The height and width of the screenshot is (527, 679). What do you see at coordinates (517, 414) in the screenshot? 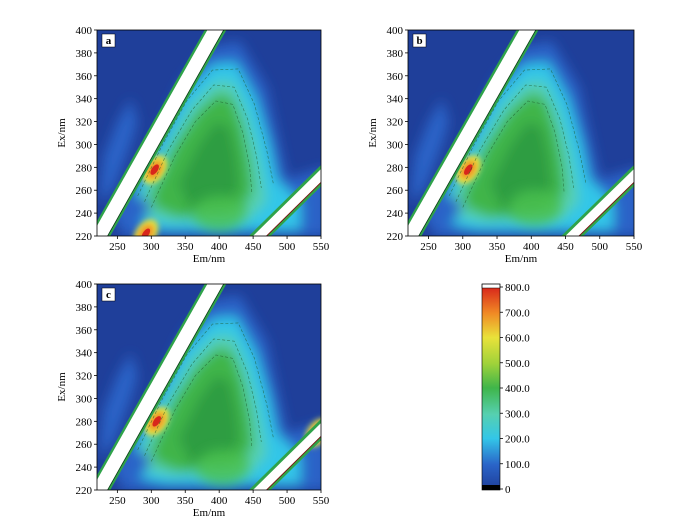
I see `colorbar-tick-label: 300.0` at bounding box center [517, 414].